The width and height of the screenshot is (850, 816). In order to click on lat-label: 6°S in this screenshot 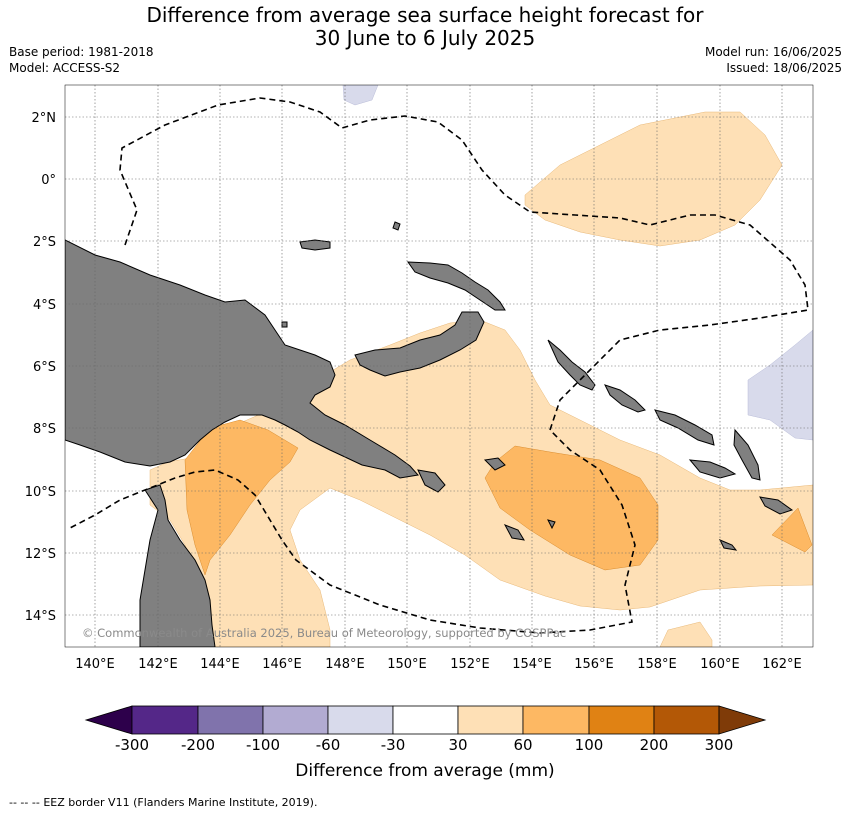, I will do `click(44, 367)`.